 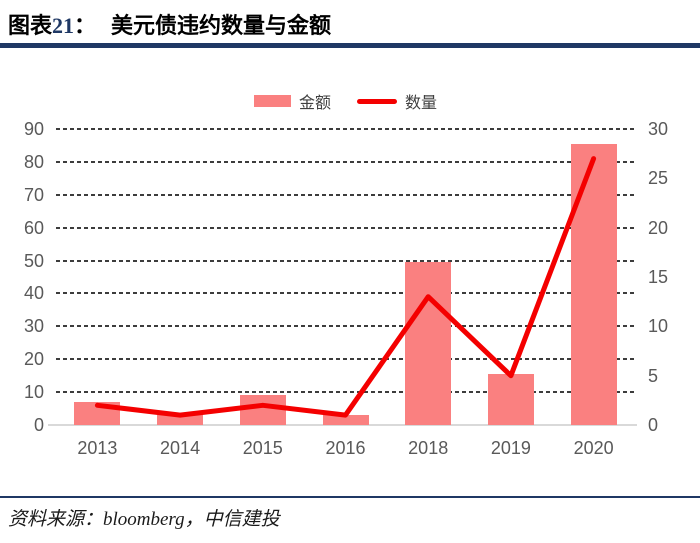 What do you see at coordinates (510, 399) in the screenshot?
I see `bar-2019` at bounding box center [510, 399].